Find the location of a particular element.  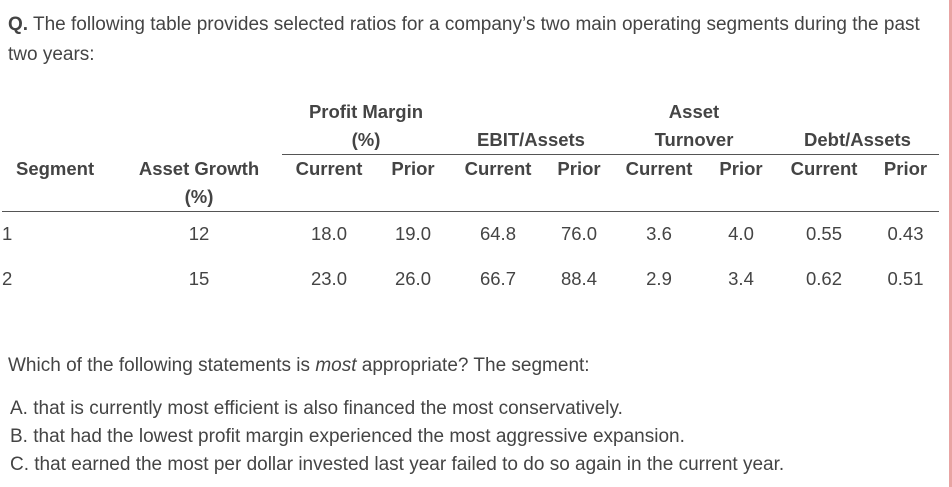

cell-pm-current: 23.0 is located at coordinates (328, 278).